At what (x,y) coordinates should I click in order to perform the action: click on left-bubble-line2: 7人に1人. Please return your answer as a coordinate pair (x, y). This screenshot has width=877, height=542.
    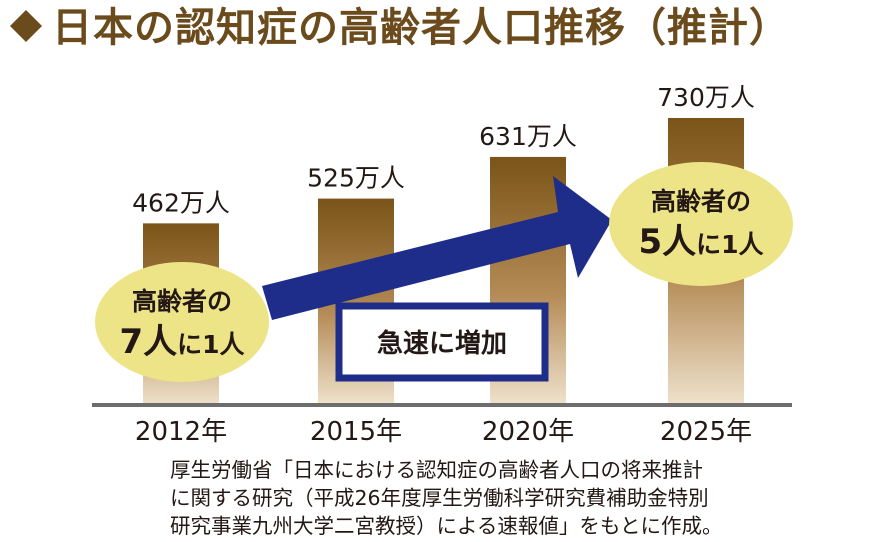
    Looking at the image, I should click on (181, 342).